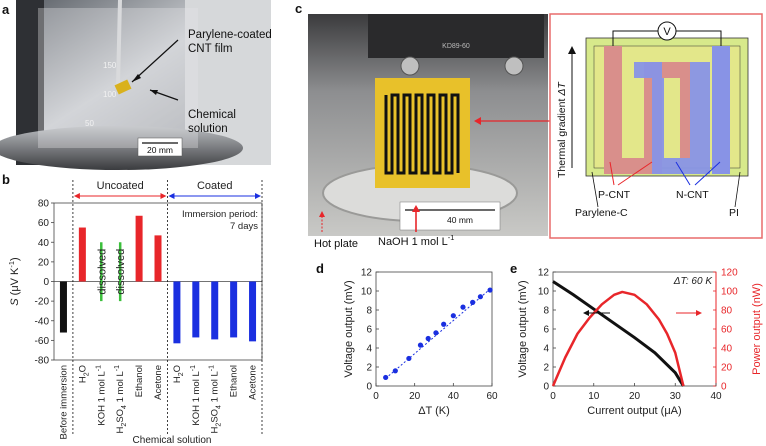 Image resolution: width=766 pixels, height=446 pixels. I want to click on label-hotplate: Hot plate, so click(336, 244).